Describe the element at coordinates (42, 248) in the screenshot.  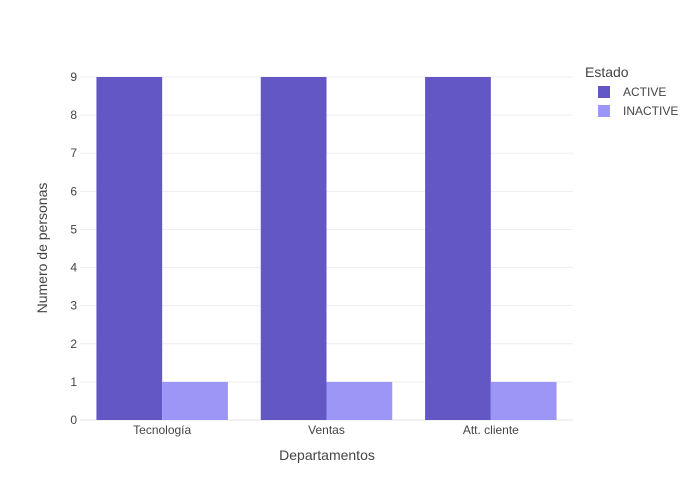
I see `y-axis-title: Numero de personas` at that location.